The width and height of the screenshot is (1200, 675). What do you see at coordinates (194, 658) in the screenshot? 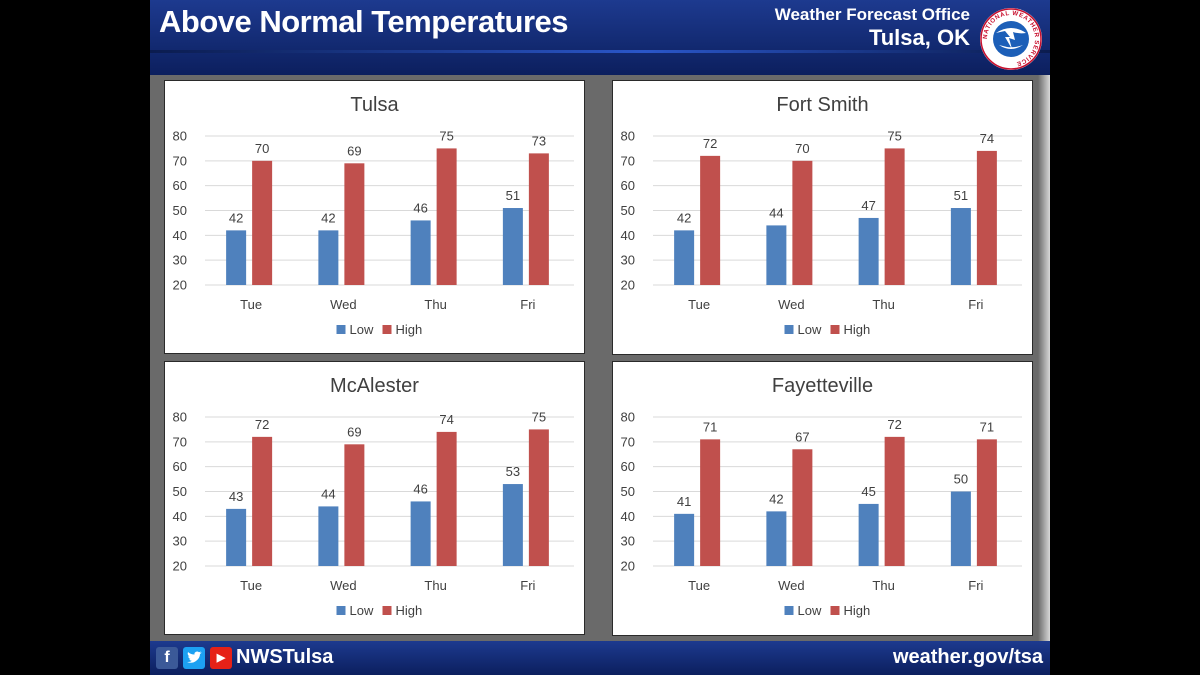
I see `twitter-icon` at bounding box center [194, 658].